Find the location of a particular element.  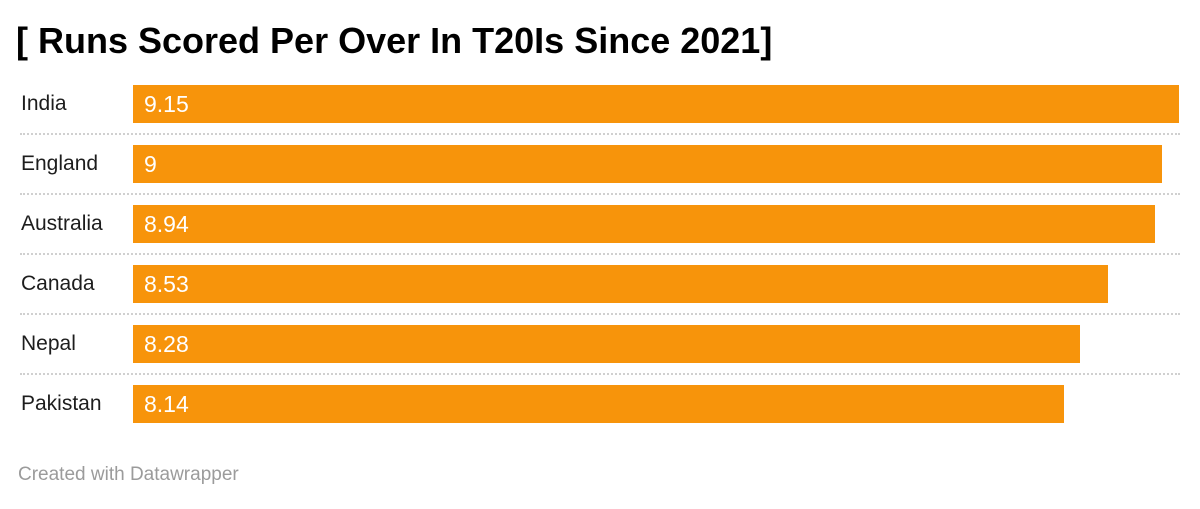

datawrapper-credit: Created with Datawrapper is located at coordinates (128, 475).